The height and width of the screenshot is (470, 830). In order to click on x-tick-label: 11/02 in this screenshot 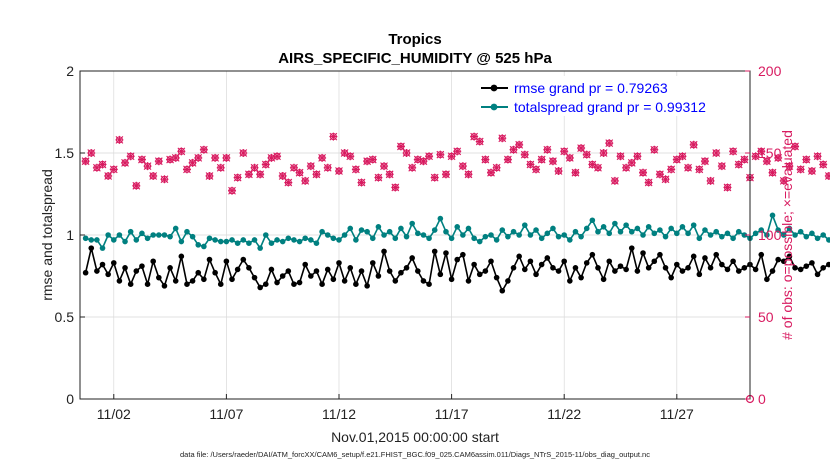, I will do `click(114, 414)`.